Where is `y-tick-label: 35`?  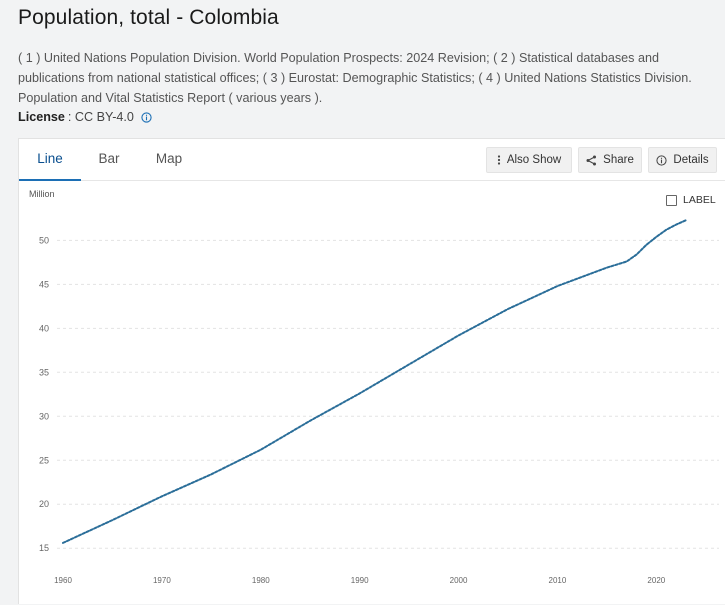
y-tick-label: 35 is located at coordinates (44, 372).